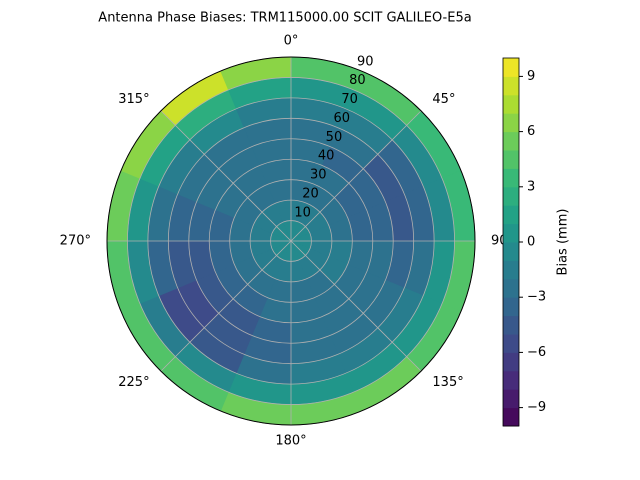 This screenshot has height=480, width=640. I want to click on r-tick-label: 70, so click(349, 99).